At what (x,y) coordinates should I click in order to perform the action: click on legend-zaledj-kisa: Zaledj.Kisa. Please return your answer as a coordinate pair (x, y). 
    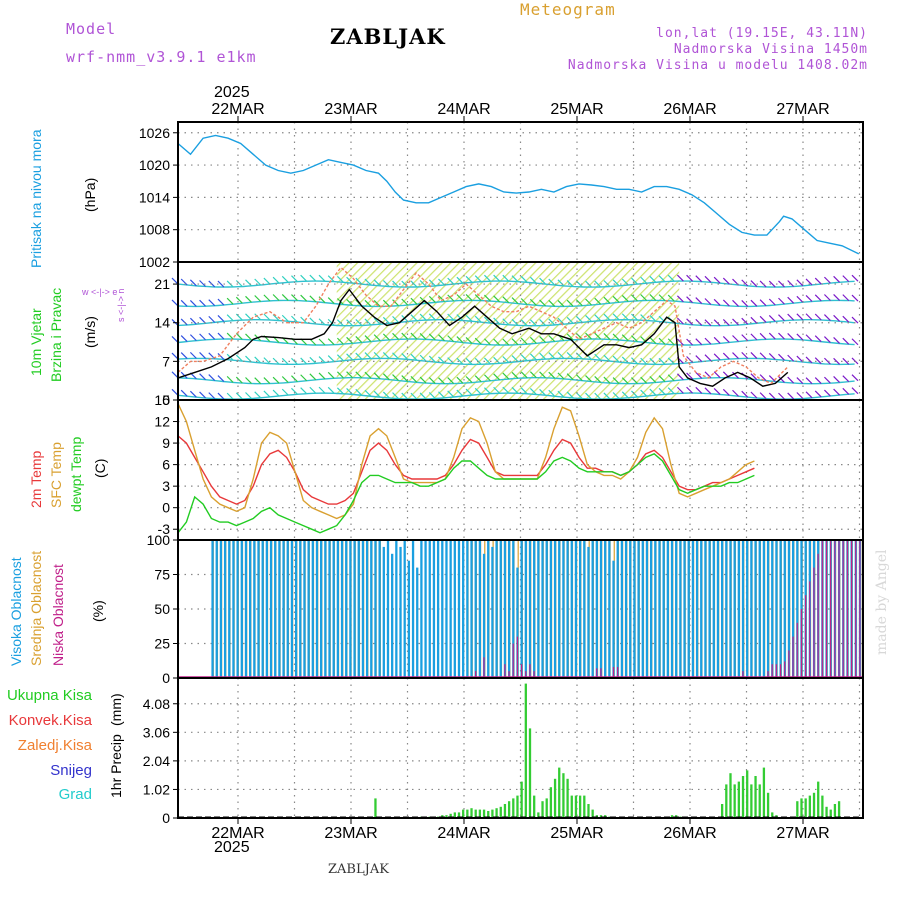
    Looking at the image, I should click on (54, 745).